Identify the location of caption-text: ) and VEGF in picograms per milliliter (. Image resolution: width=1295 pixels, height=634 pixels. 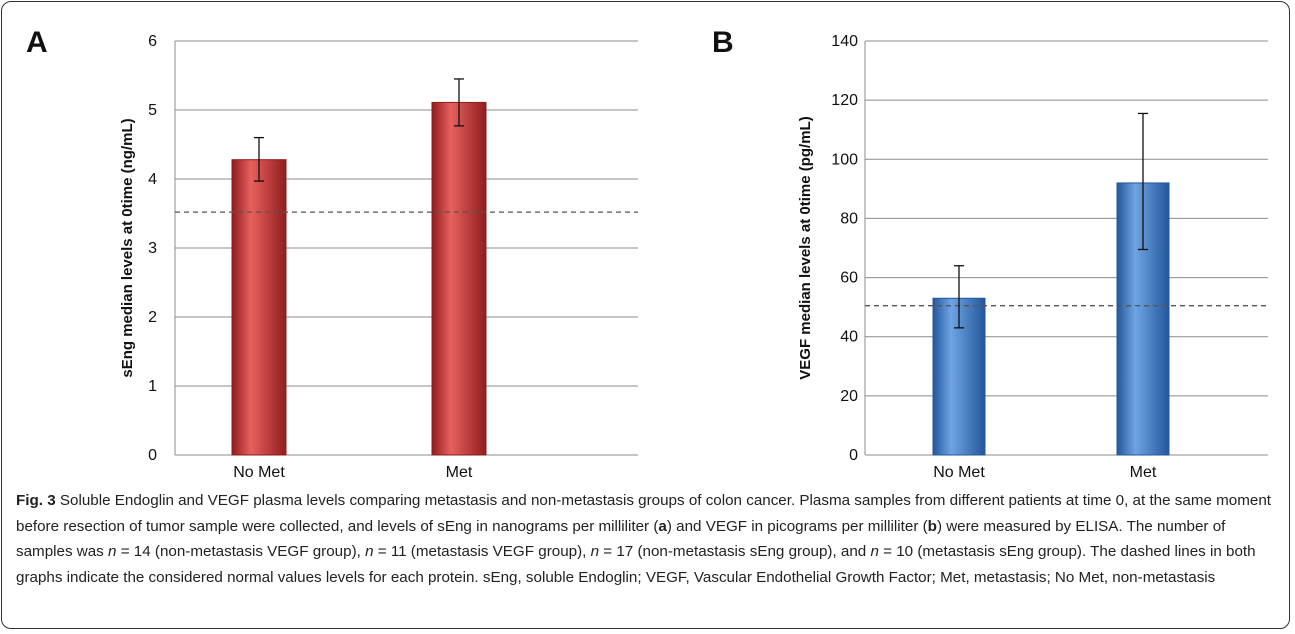
(797, 526).